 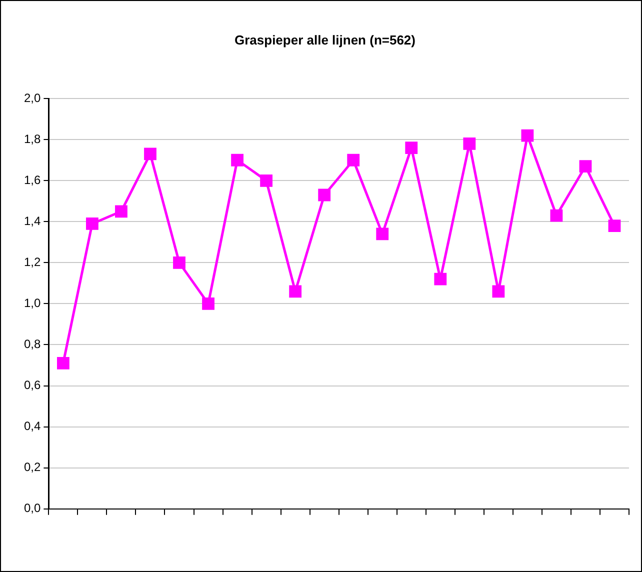 I want to click on y-tick-label: 1,4, so click(x=32, y=221).